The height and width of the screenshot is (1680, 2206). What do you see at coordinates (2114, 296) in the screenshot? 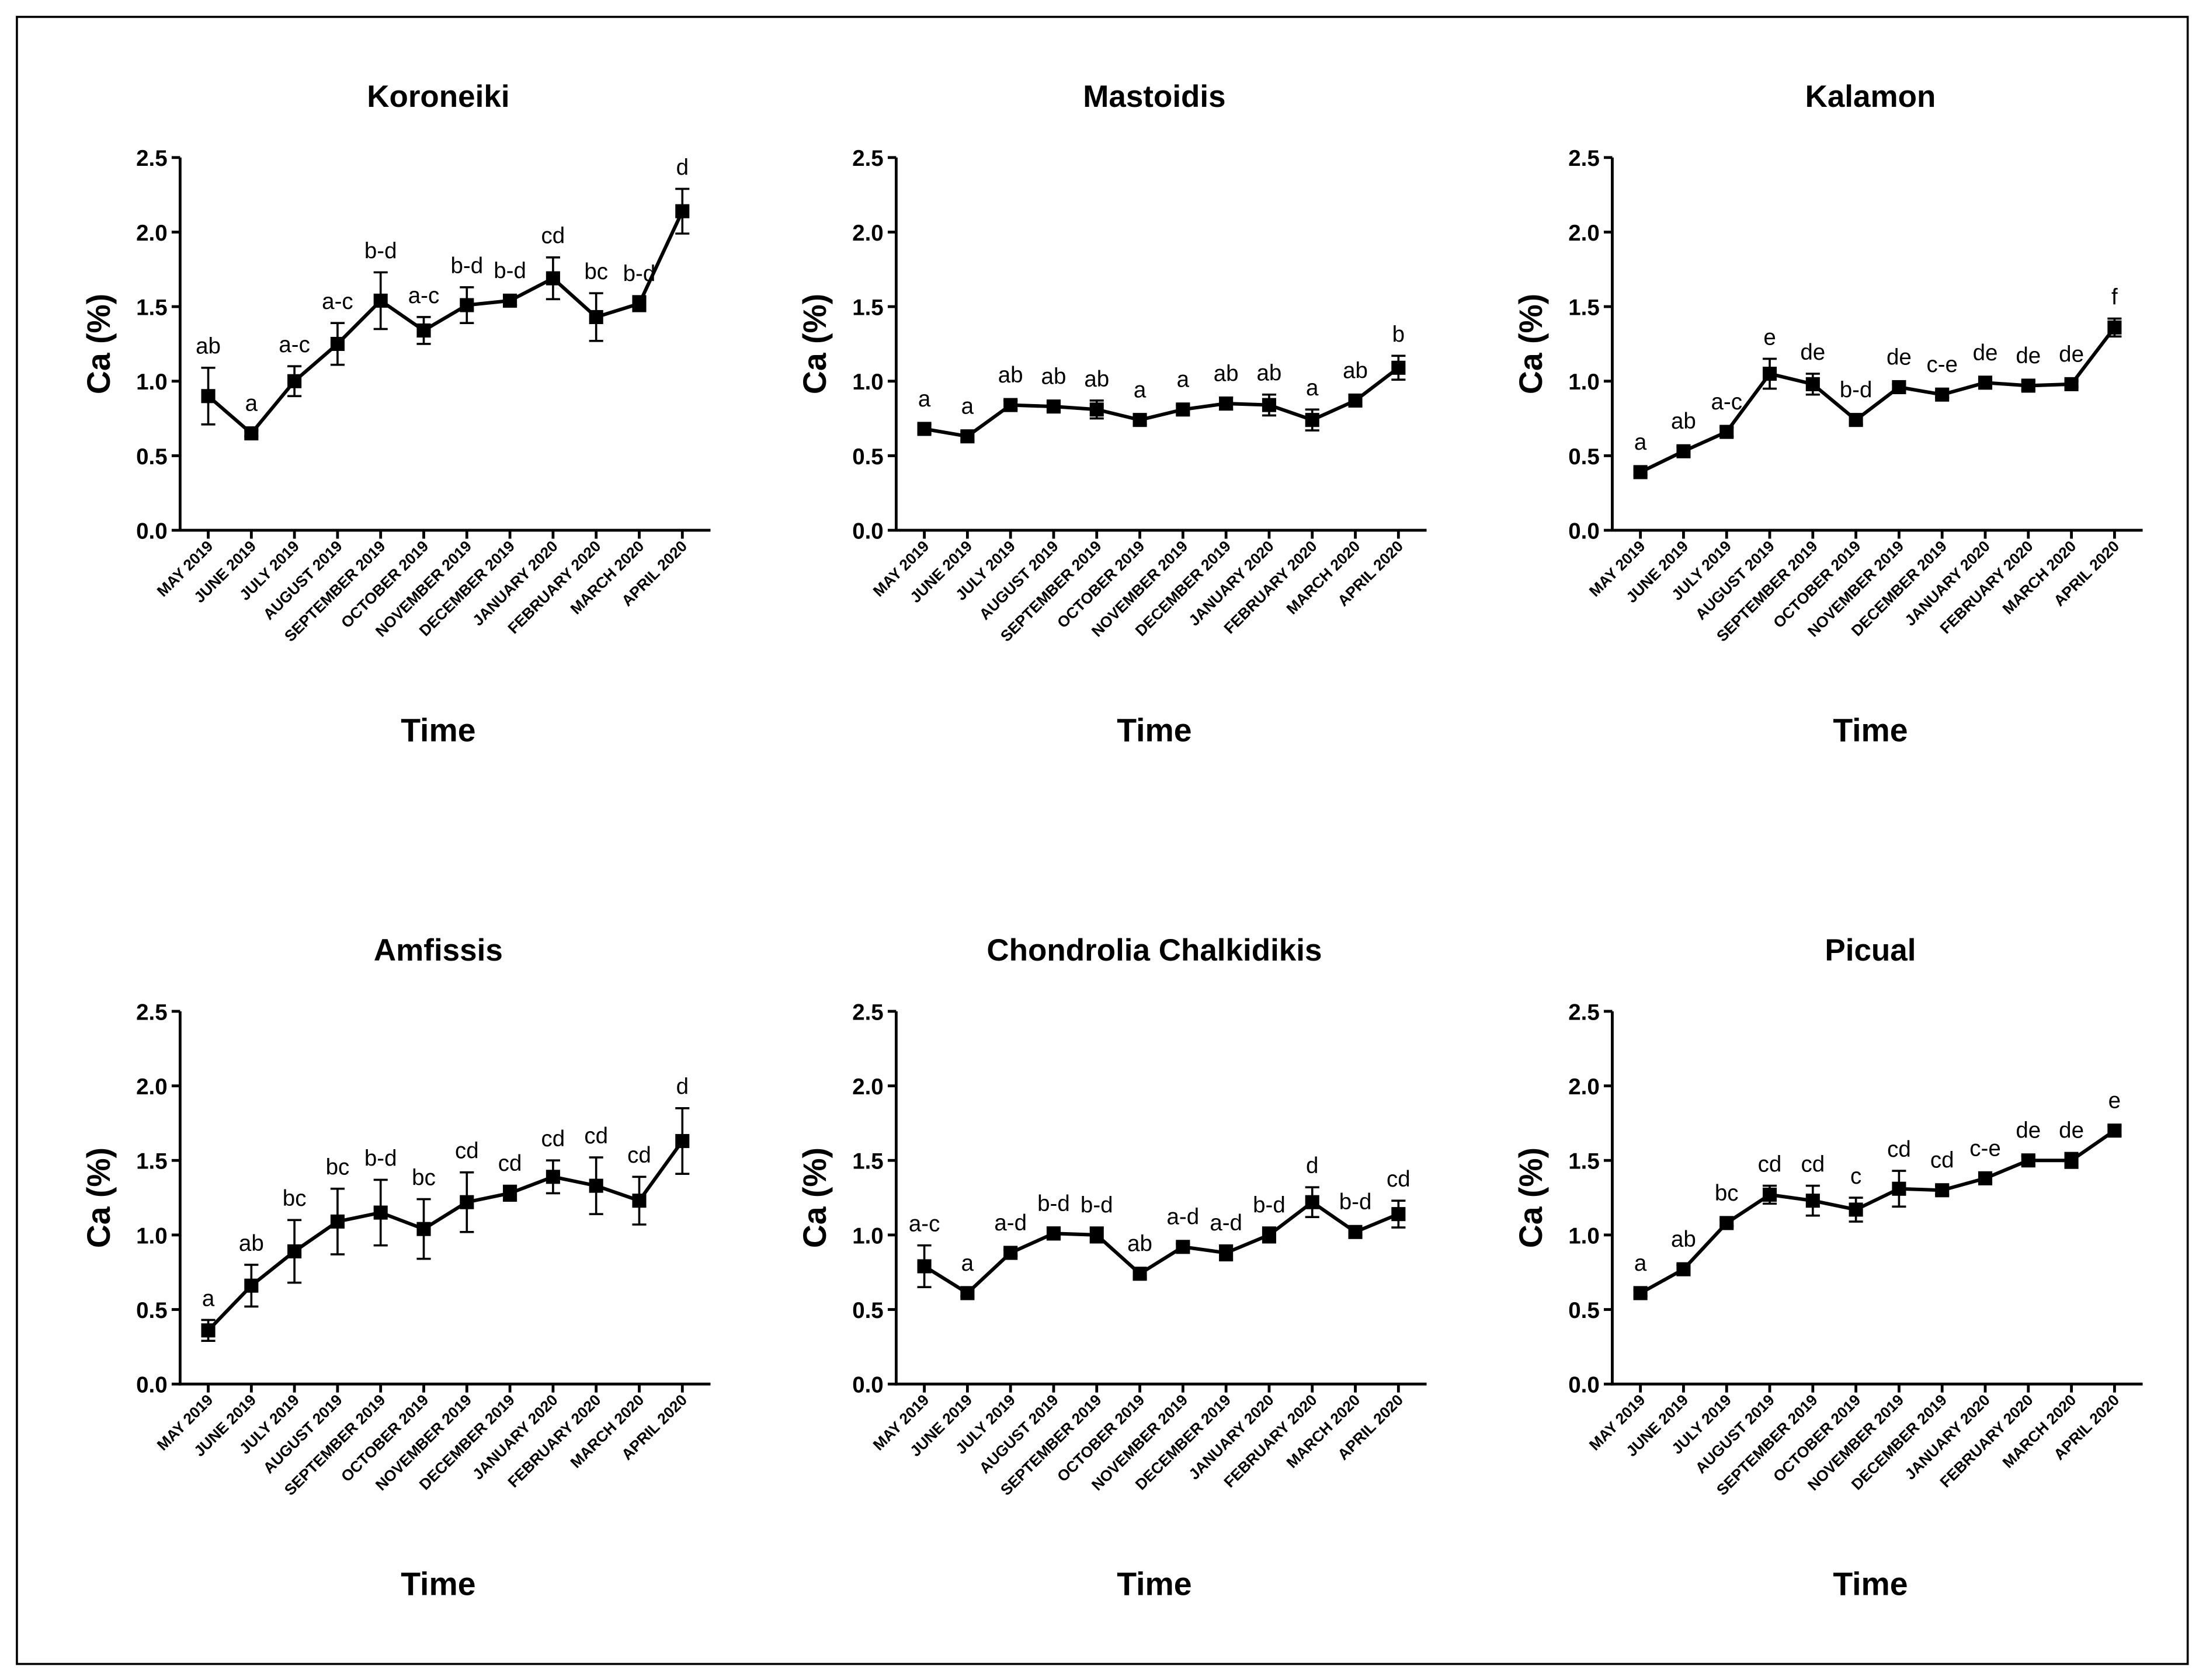
I see `significance-letter: f` at bounding box center [2114, 296].